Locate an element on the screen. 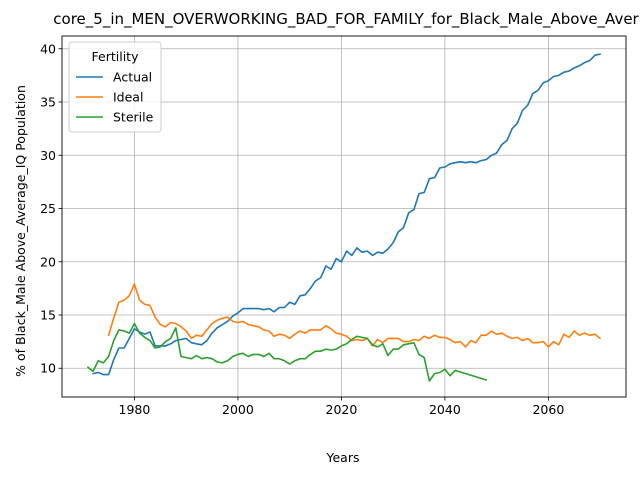 The image size is (640, 480). x-tick-label: 1980 is located at coordinates (135, 409).